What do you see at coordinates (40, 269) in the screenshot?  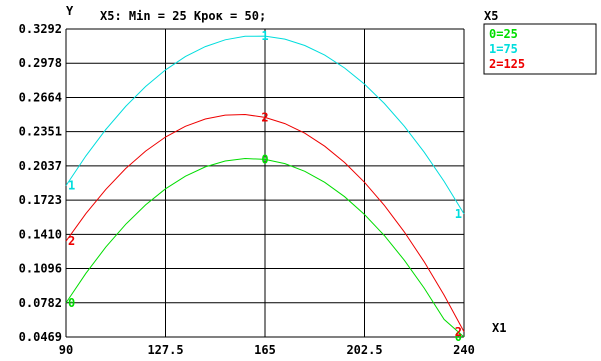 I see `y-tick-label: 0.1096` at bounding box center [40, 269].